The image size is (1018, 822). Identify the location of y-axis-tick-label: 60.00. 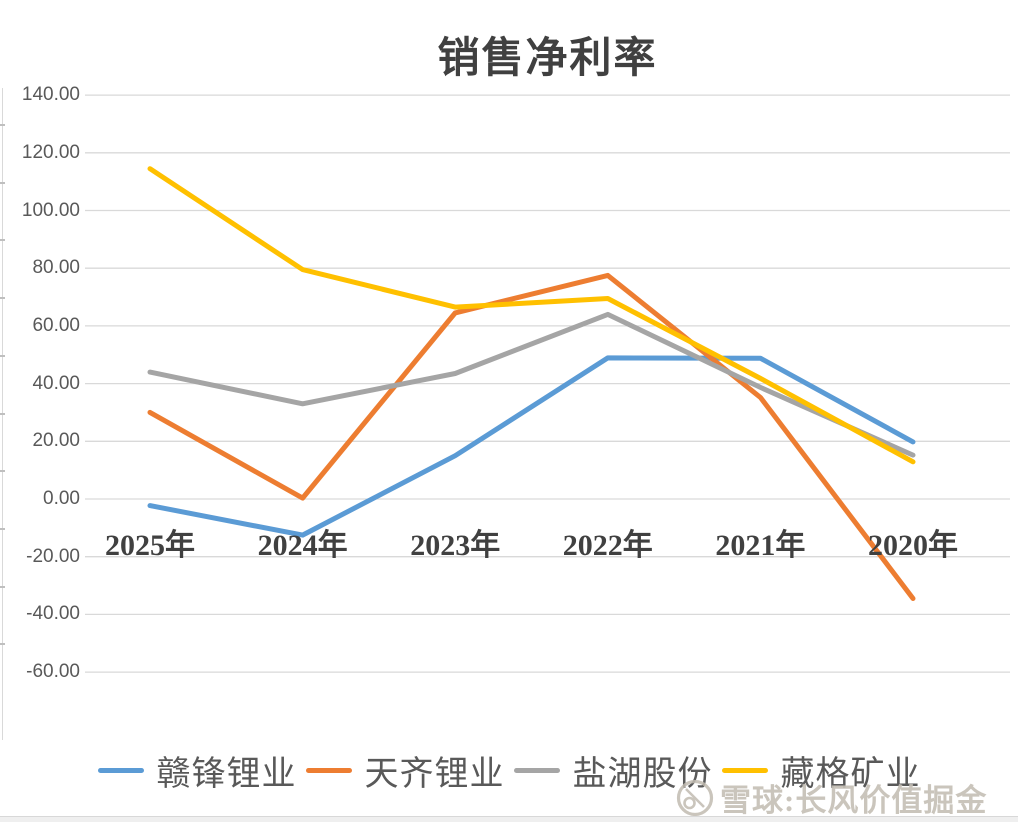
(56, 325).